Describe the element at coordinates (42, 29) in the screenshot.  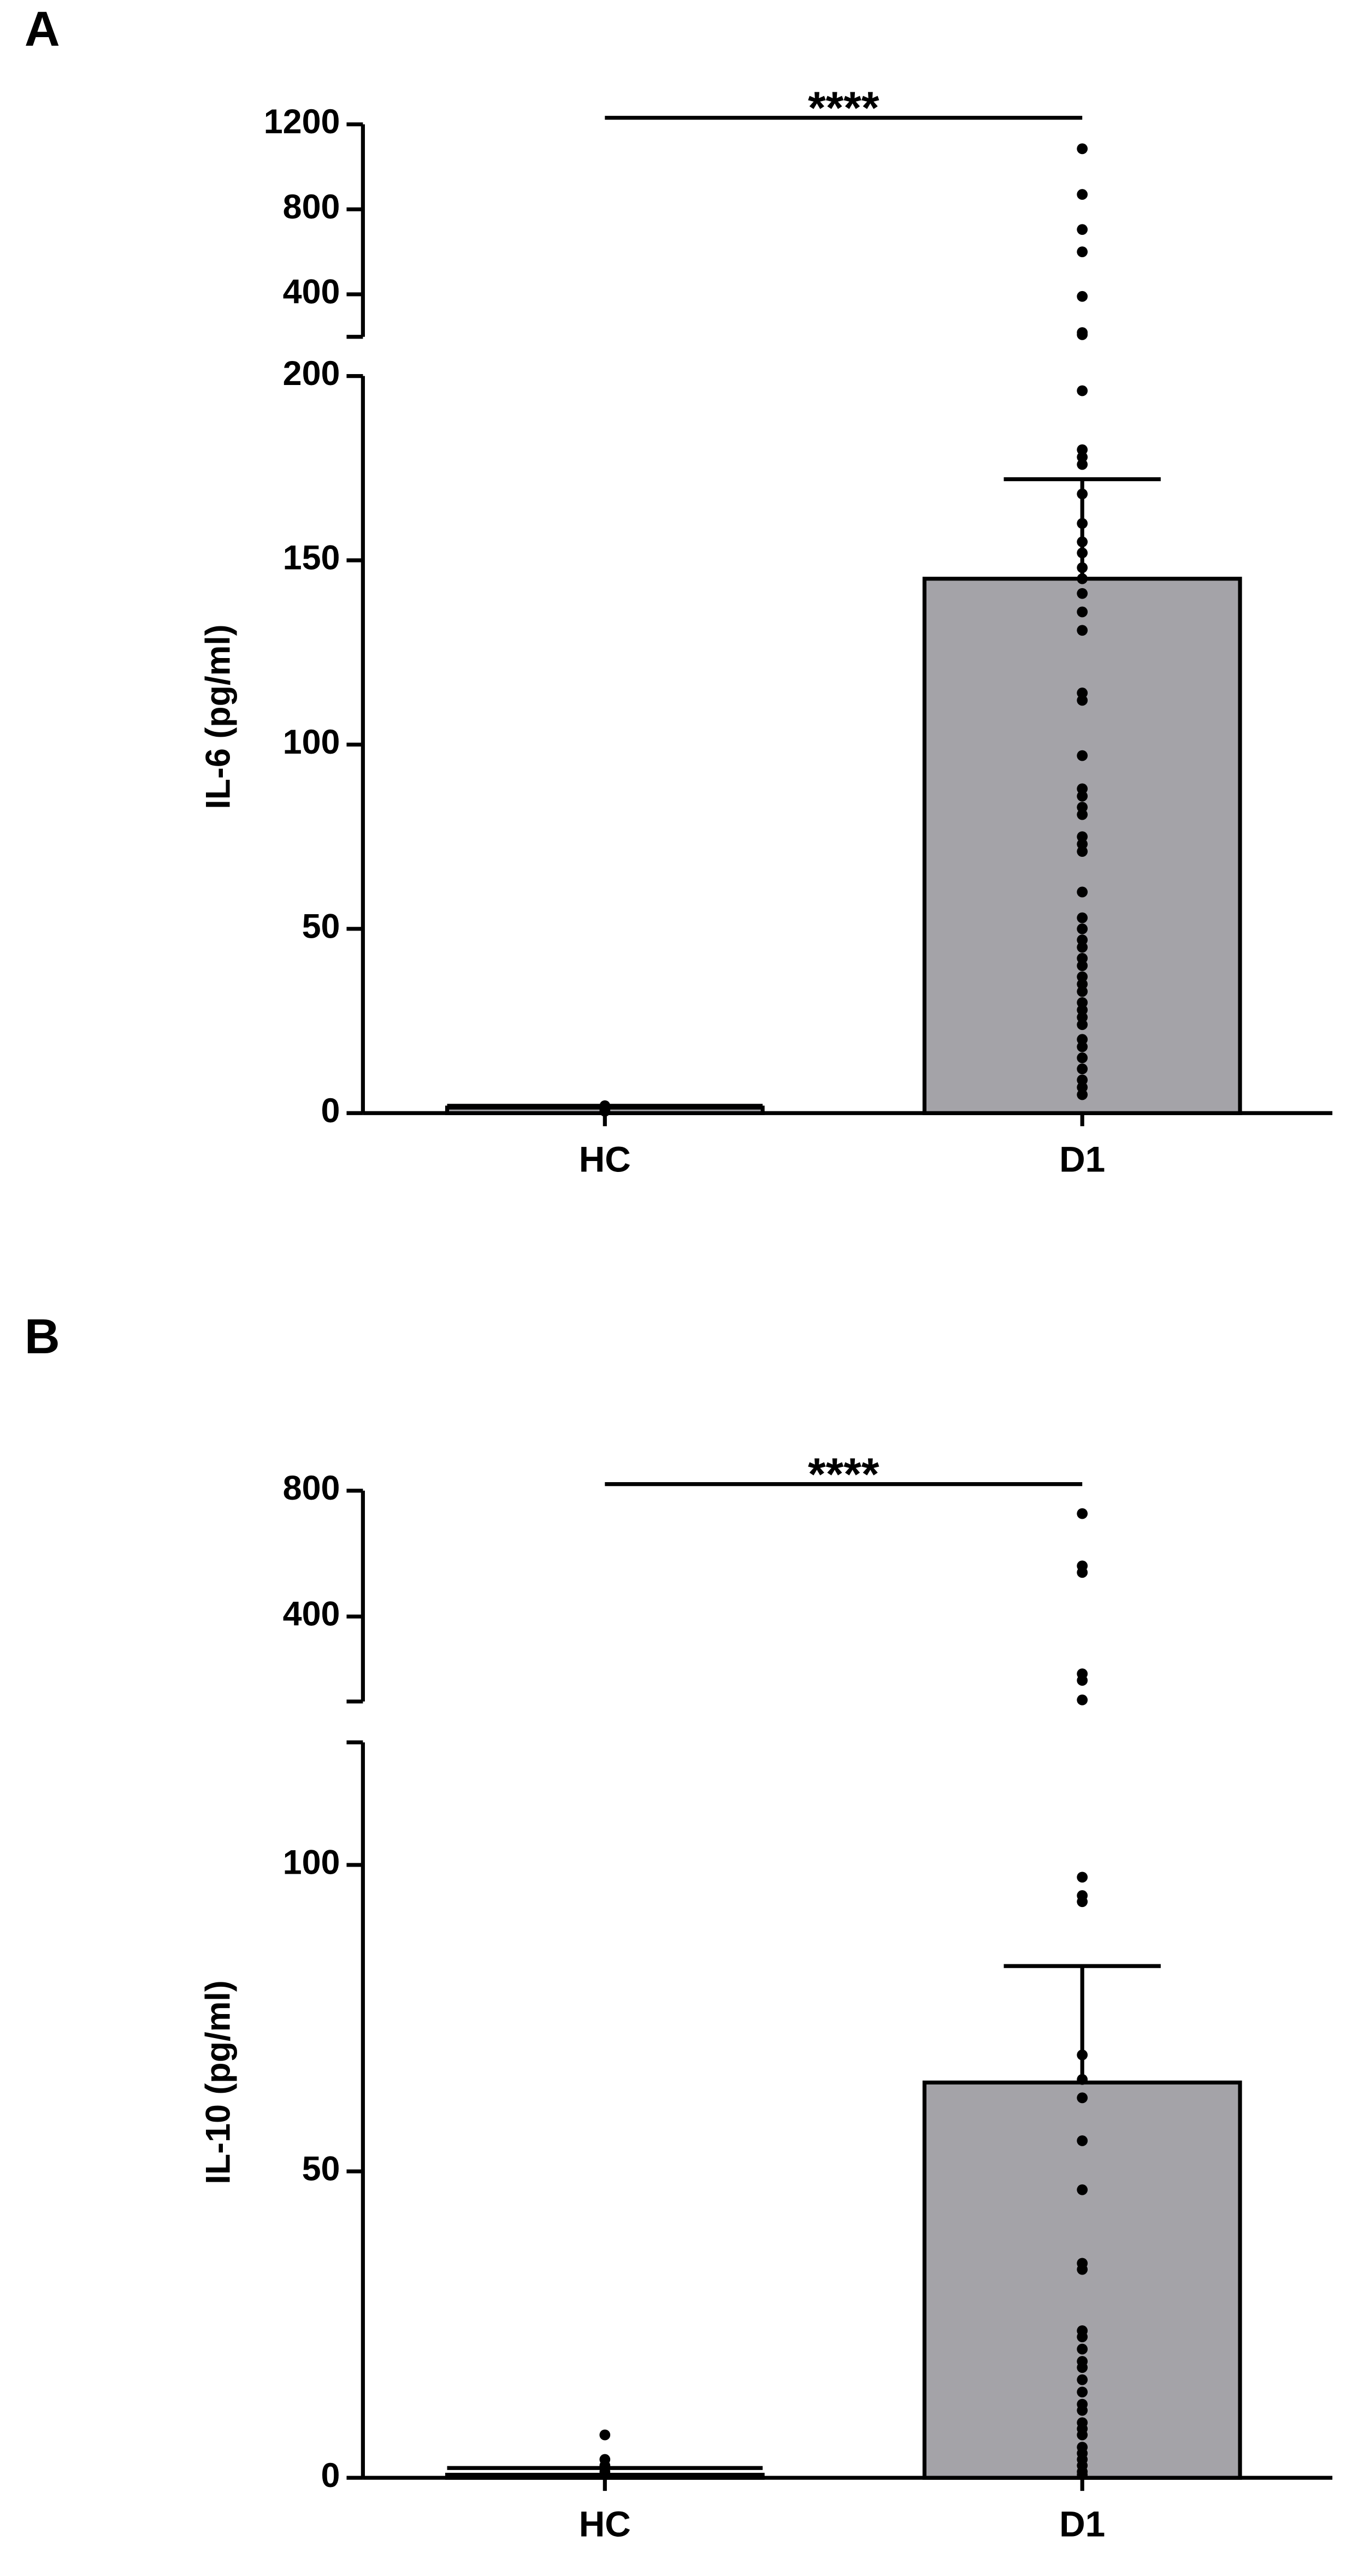
I see `panel-label: A` at that location.